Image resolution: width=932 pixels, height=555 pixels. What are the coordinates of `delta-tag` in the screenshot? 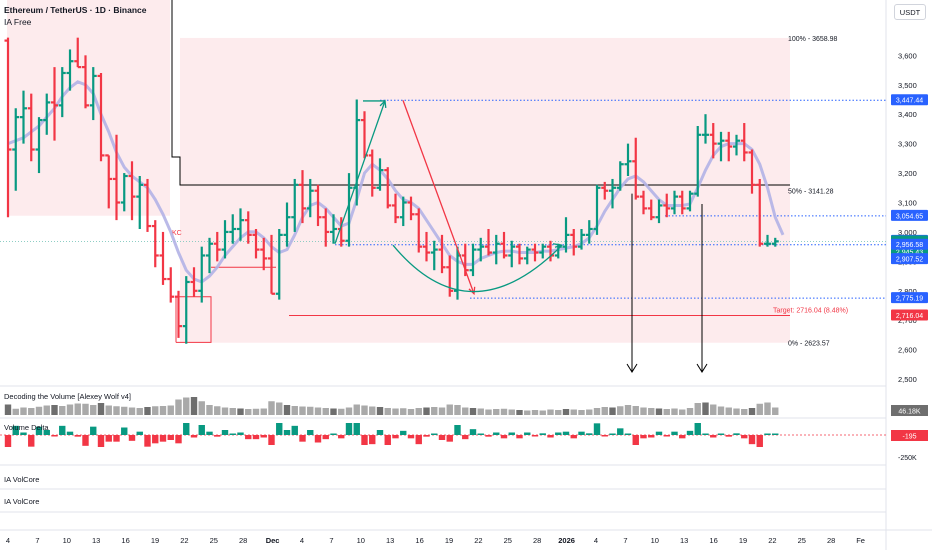 It's located at (909, 435).